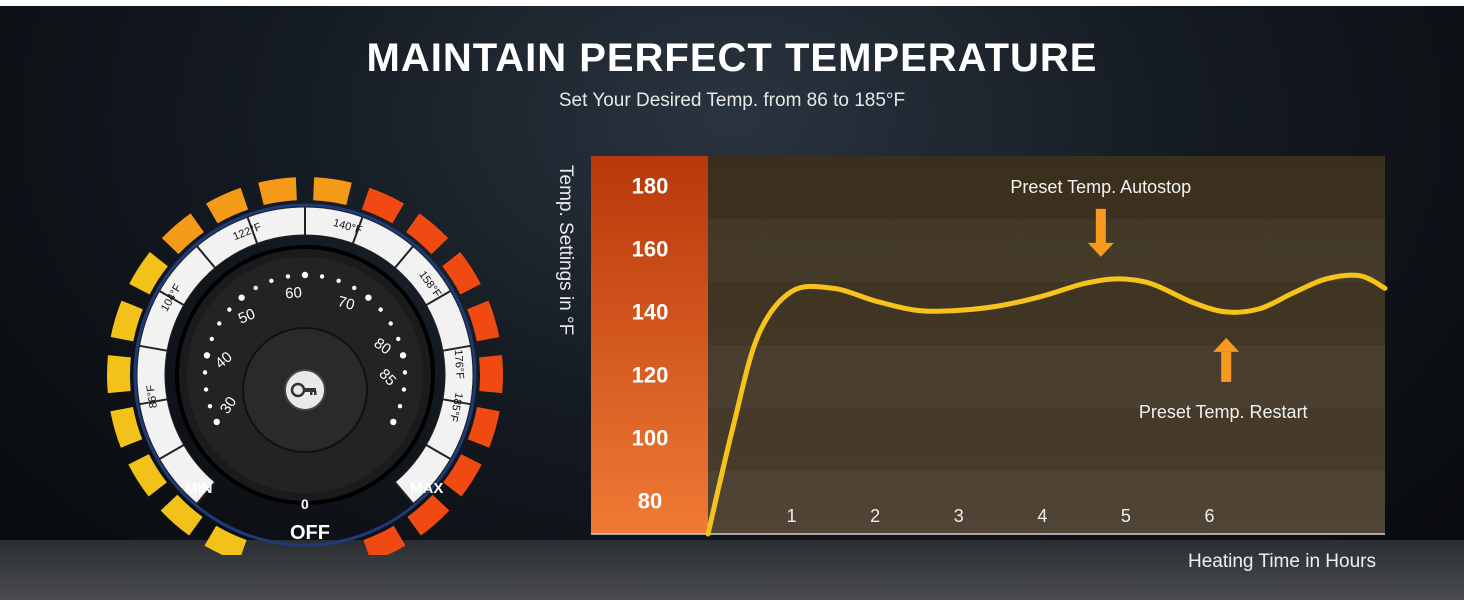 Image resolution: width=1464 pixels, height=600 pixels. Describe the element at coordinates (959, 516) in the screenshot. I see `x-tick-3: 3` at that location.